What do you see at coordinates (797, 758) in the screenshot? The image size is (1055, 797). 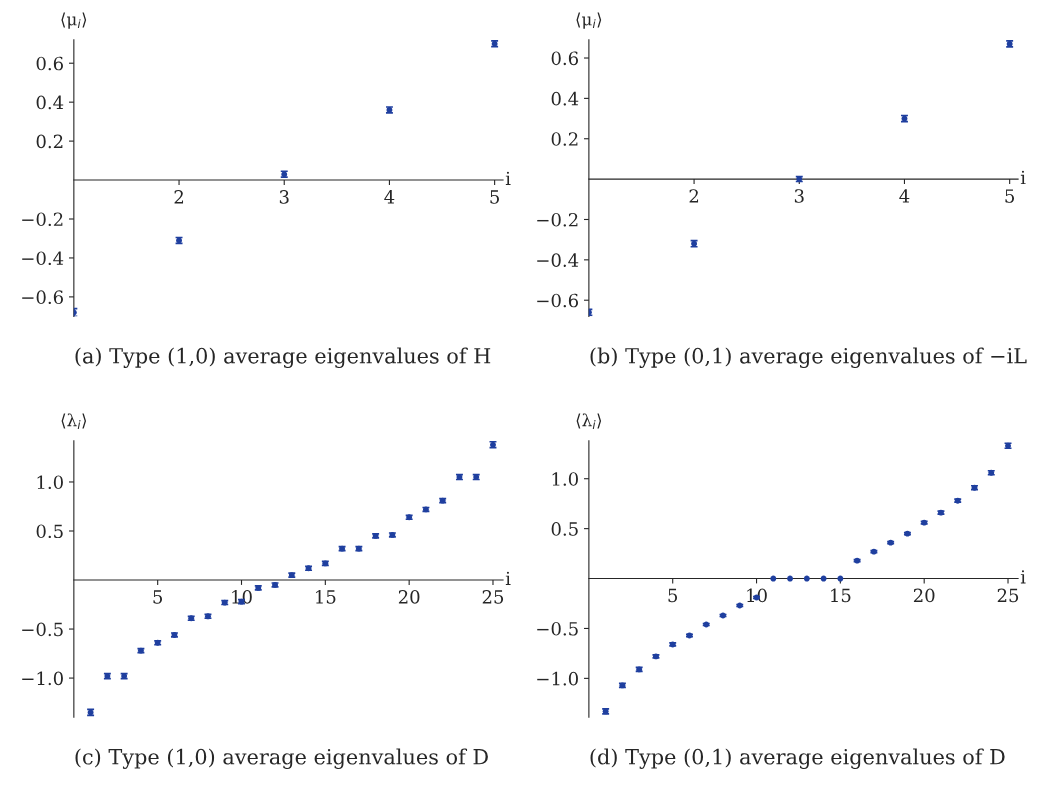 I see `text: (d) Type (0,1) average eigenvalues of D` at bounding box center [797, 758].